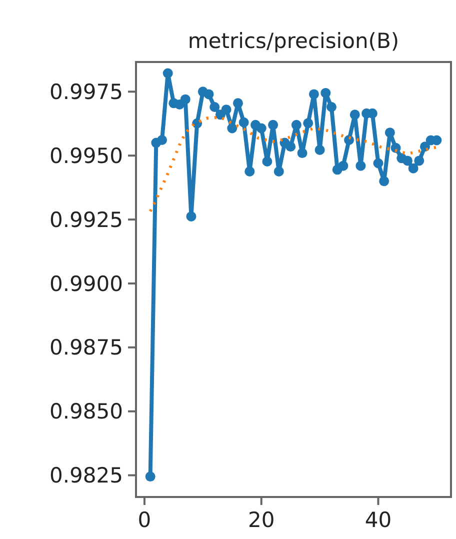 The width and height of the screenshot is (456, 539). Describe the element at coordinates (86, 476) in the screenshot. I see `y-tick-label: 0.9825` at that location.